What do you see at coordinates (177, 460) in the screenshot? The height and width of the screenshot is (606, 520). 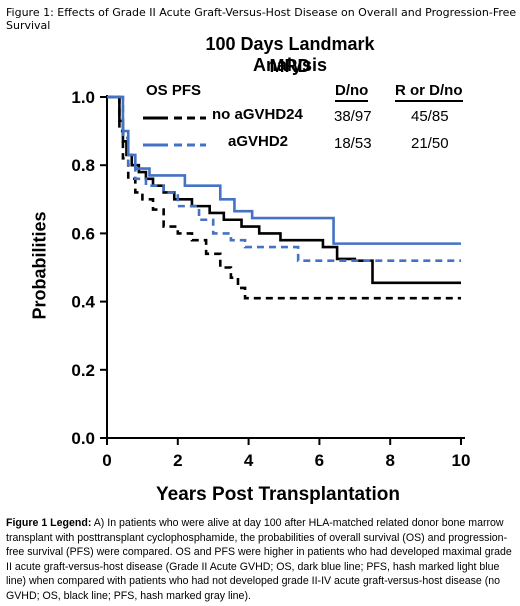 I see `x-tick-label: 2` at bounding box center [177, 460].